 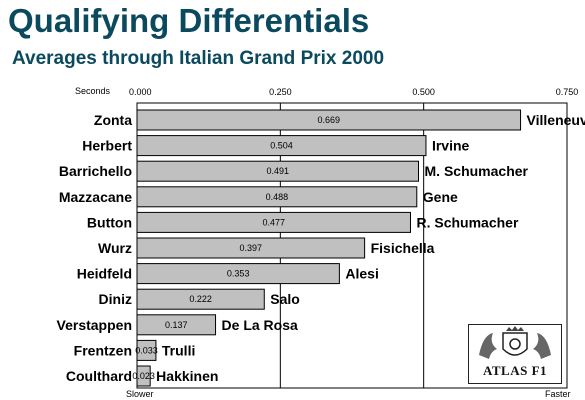 What do you see at coordinates (198, 58) in the screenshot?
I see `chart-subtitle: Averages through Italian Grand Prix 2000` at bounding box center [198, 58].